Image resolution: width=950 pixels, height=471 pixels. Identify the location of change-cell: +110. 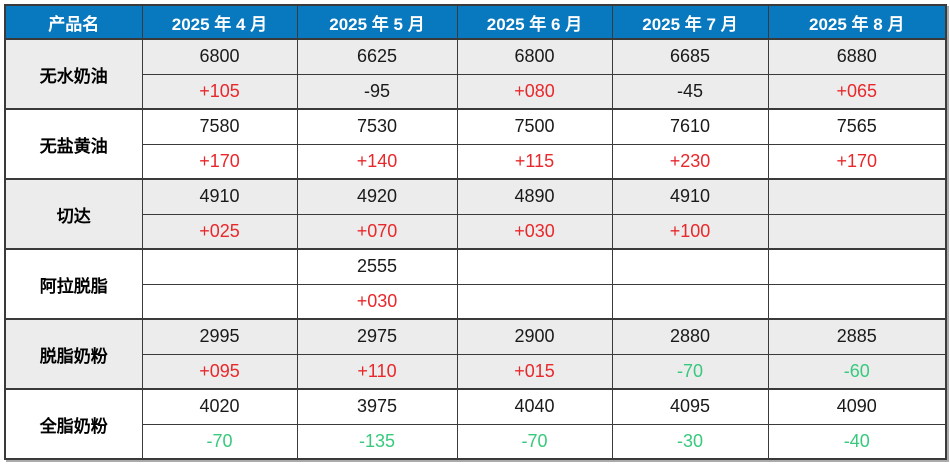
(377, 371).